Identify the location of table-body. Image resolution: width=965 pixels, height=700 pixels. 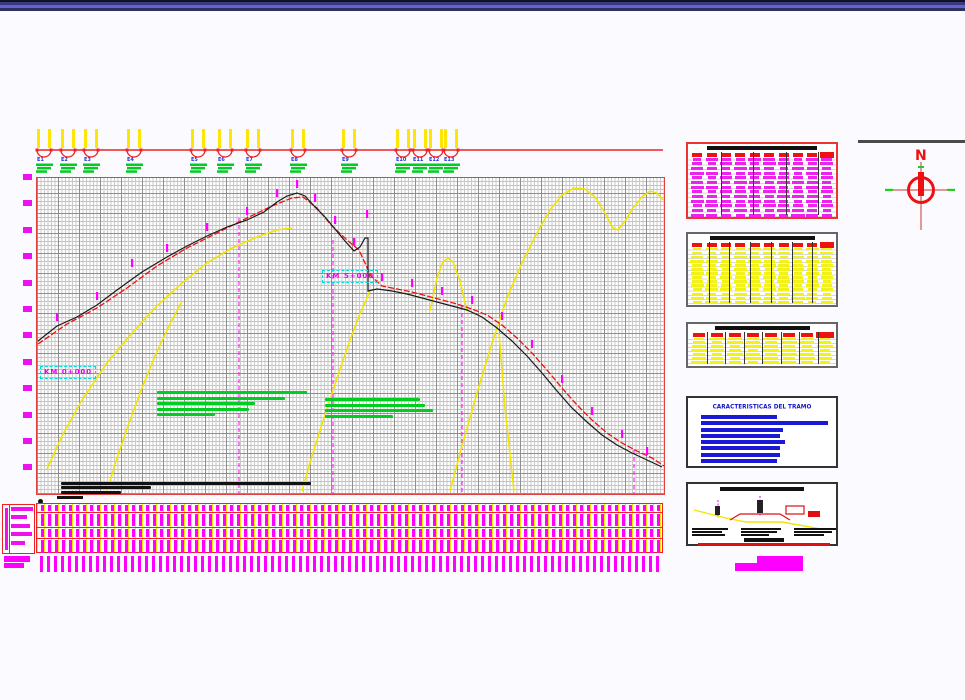
(762, 187).